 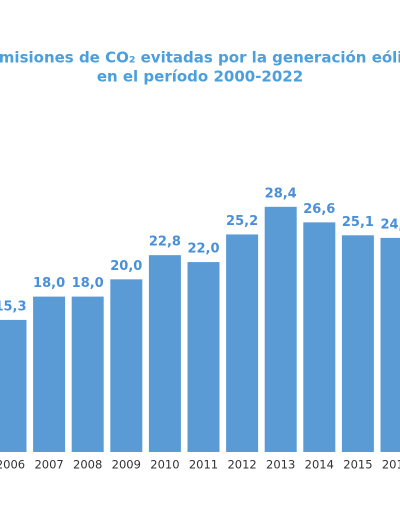 I want to click on value-label: 22,0, so click(x=203, y=249).